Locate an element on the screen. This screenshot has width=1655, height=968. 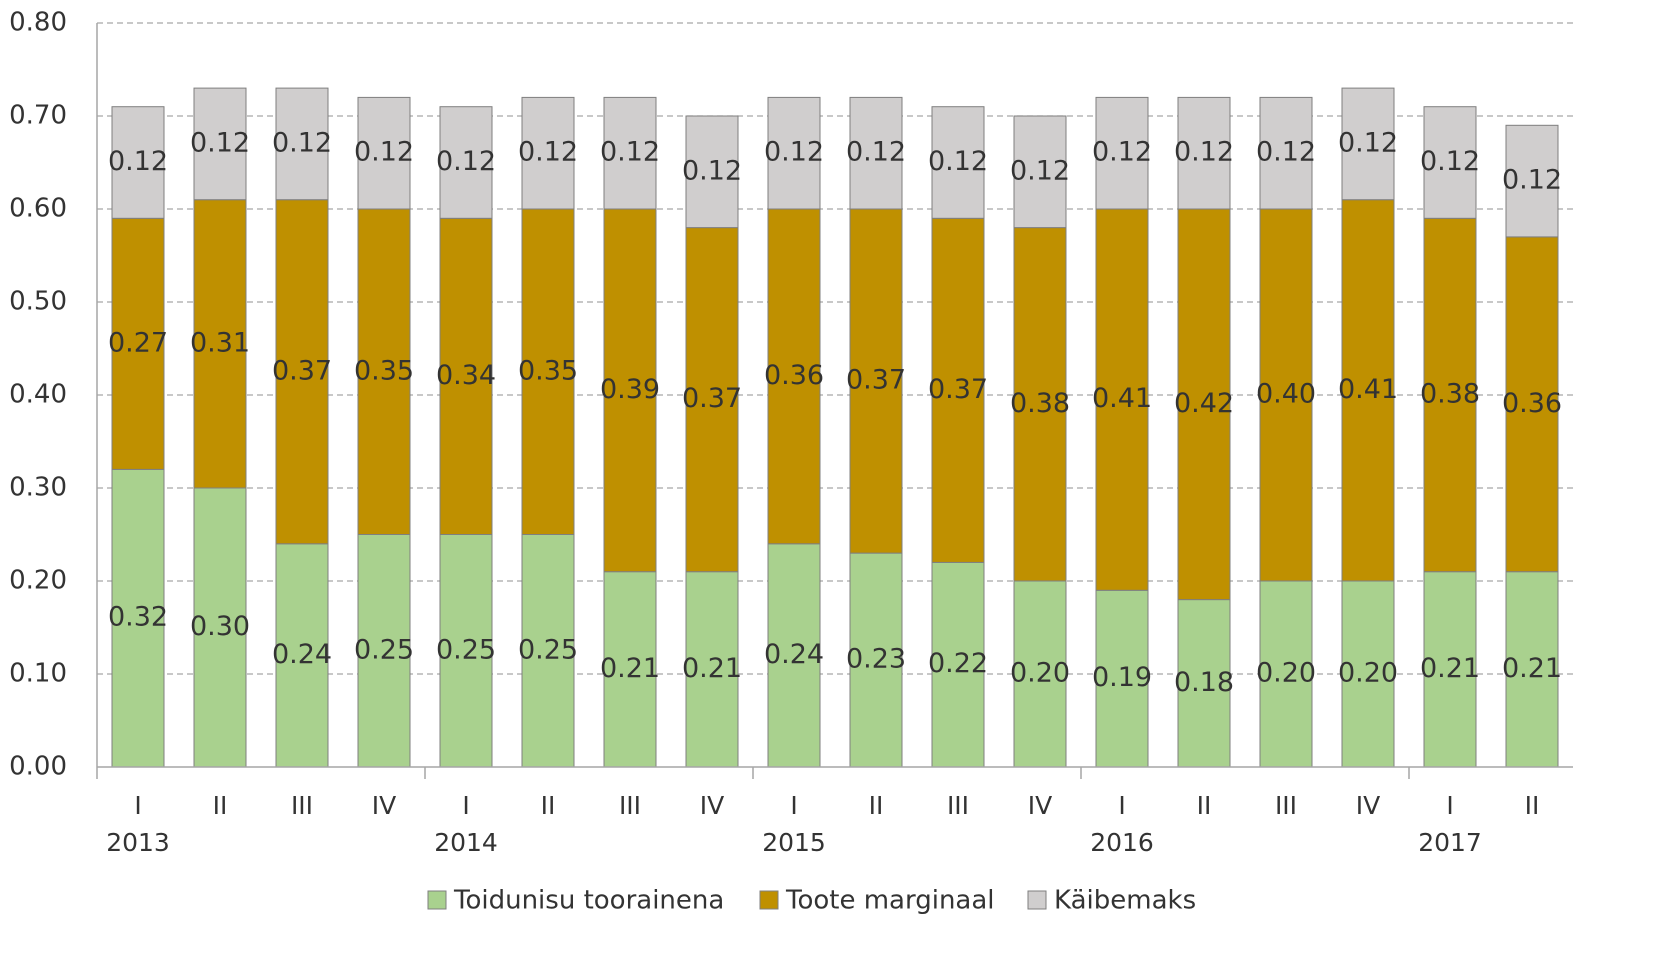
data-label: 0.19 is located at coordinates (1122, 677).